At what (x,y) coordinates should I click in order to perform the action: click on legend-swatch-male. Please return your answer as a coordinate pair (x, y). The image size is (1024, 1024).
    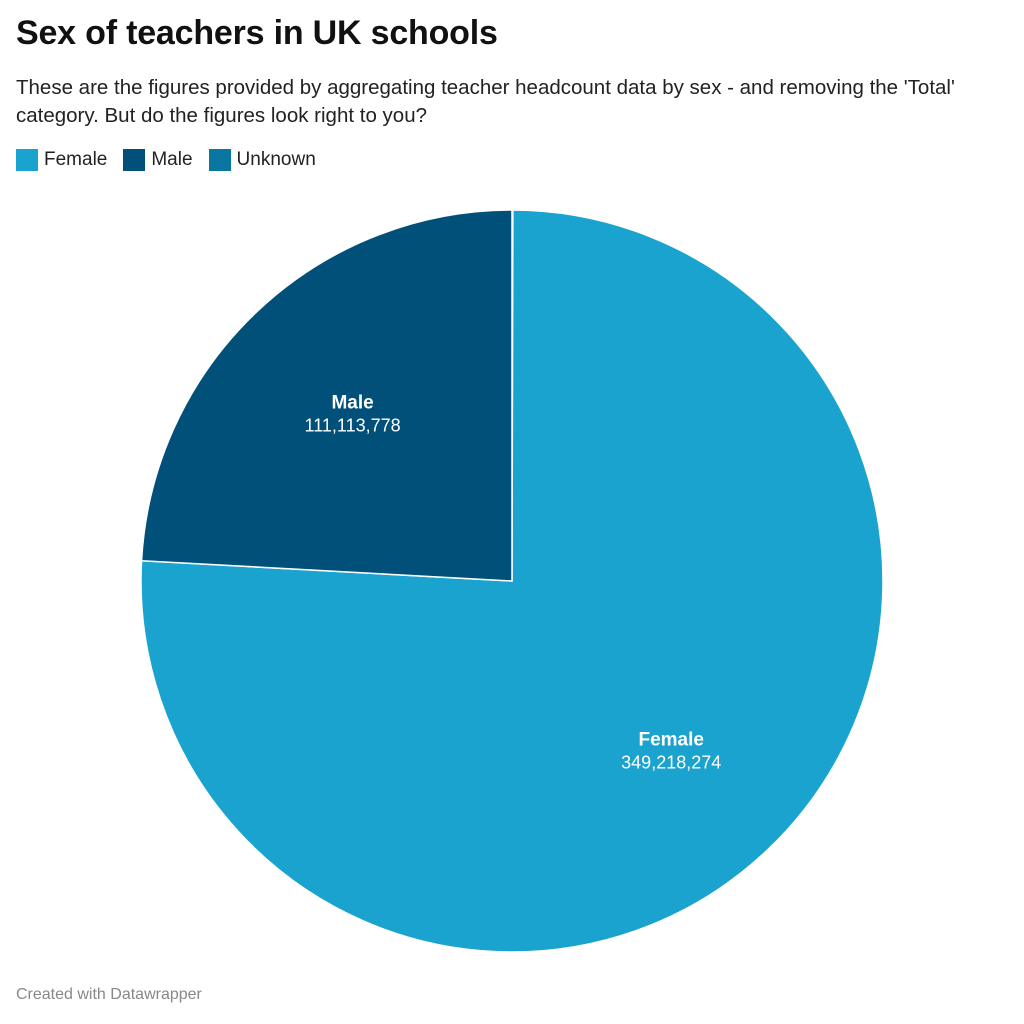
    Looking at the image, I should click on (134, 160).